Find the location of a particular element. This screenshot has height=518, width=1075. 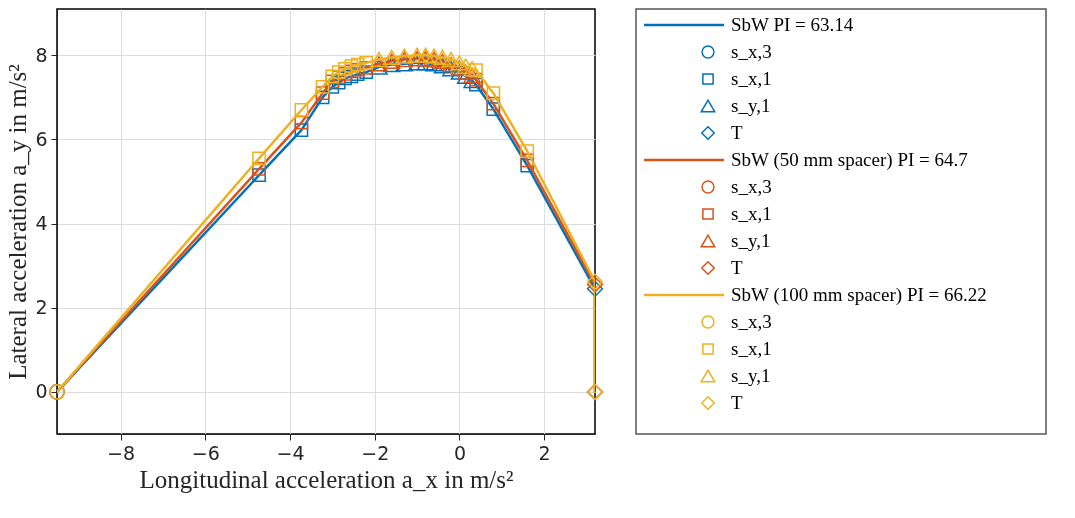

x-tick-label: −4 is located at coordinates (290, 452).